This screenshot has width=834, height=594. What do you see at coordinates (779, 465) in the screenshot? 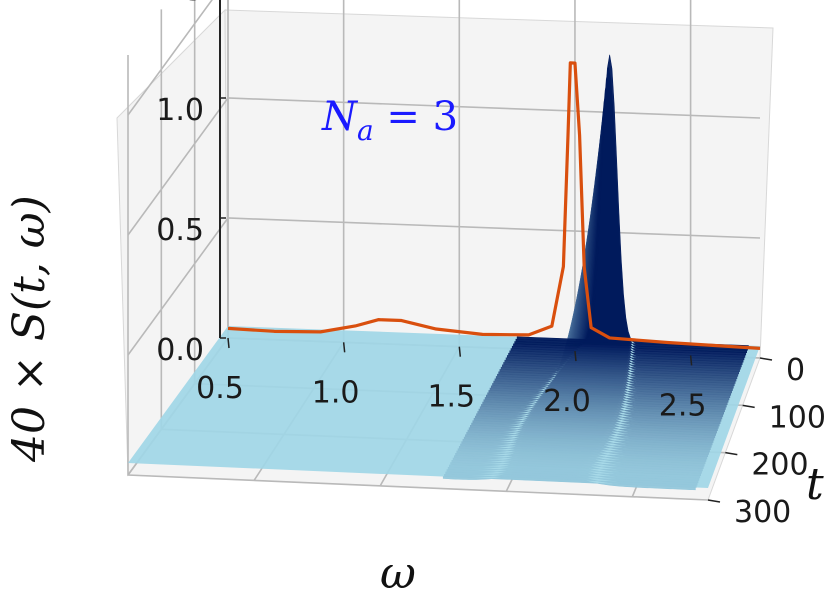
I see `y-tick-label: 200` at bounding box center [779, 465].